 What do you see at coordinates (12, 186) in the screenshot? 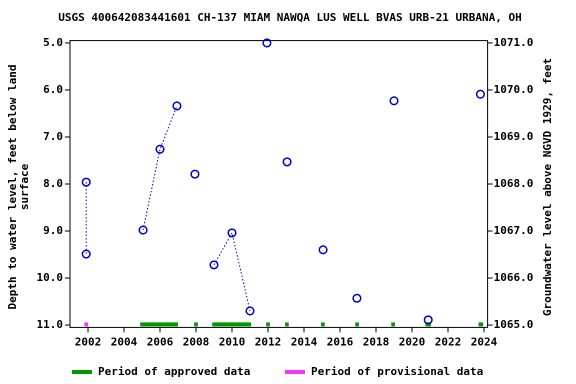
I see `y-axis-label: Depth to water level, feet below land` at bounding box center [12, 186].